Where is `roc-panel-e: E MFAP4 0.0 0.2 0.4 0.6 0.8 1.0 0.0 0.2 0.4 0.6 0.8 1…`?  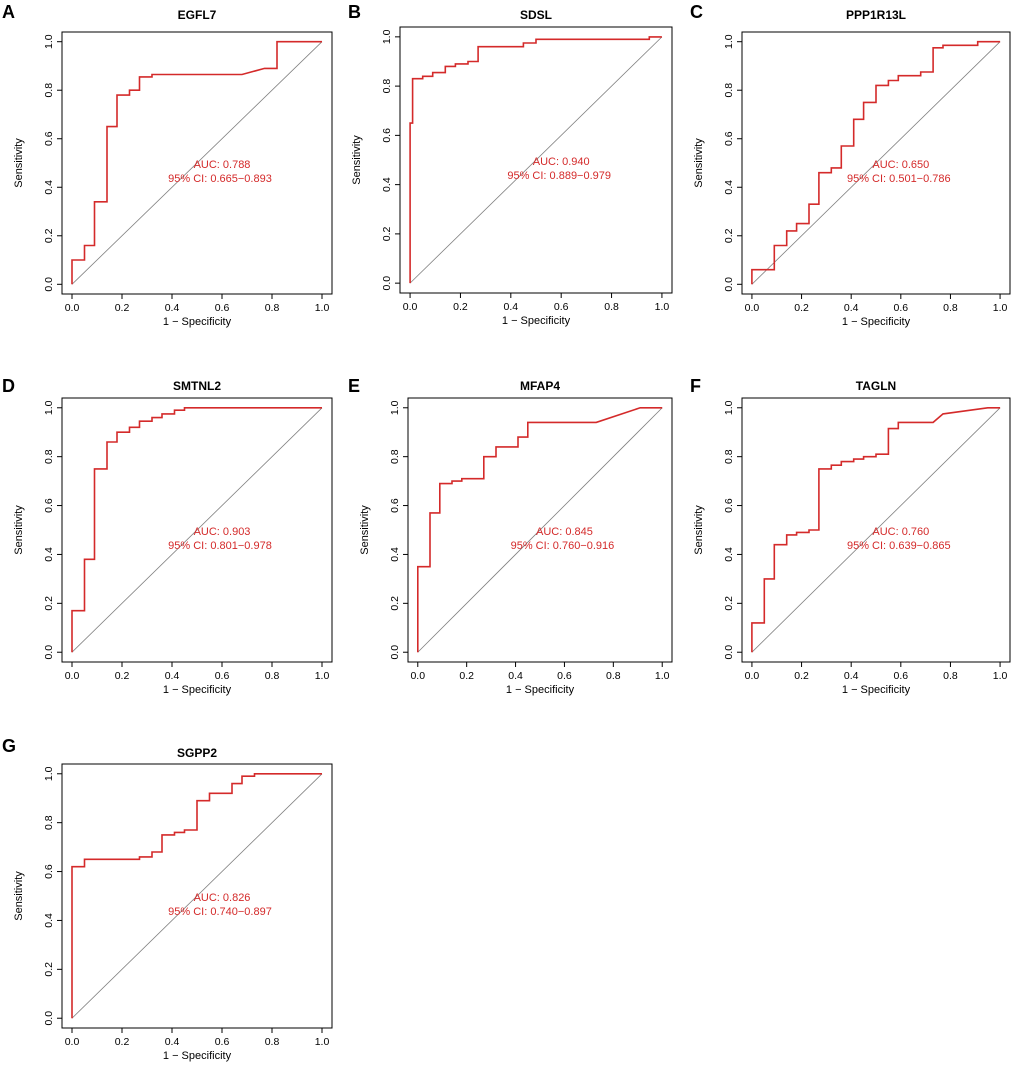
roc-panel-e: E MFAP4 0.0 0.2 0.4 0.6 0.8 1.0 0.0 0.2 0.4 0.6 0.8 1… is located at coordinates (510, 536).